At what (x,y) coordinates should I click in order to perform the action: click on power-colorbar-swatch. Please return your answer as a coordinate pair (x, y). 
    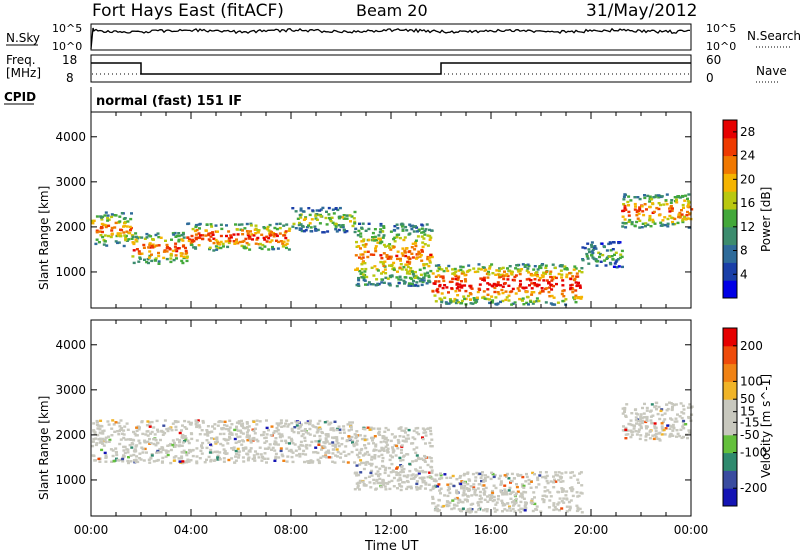
    Looking at the image, I should click on (730, 218).